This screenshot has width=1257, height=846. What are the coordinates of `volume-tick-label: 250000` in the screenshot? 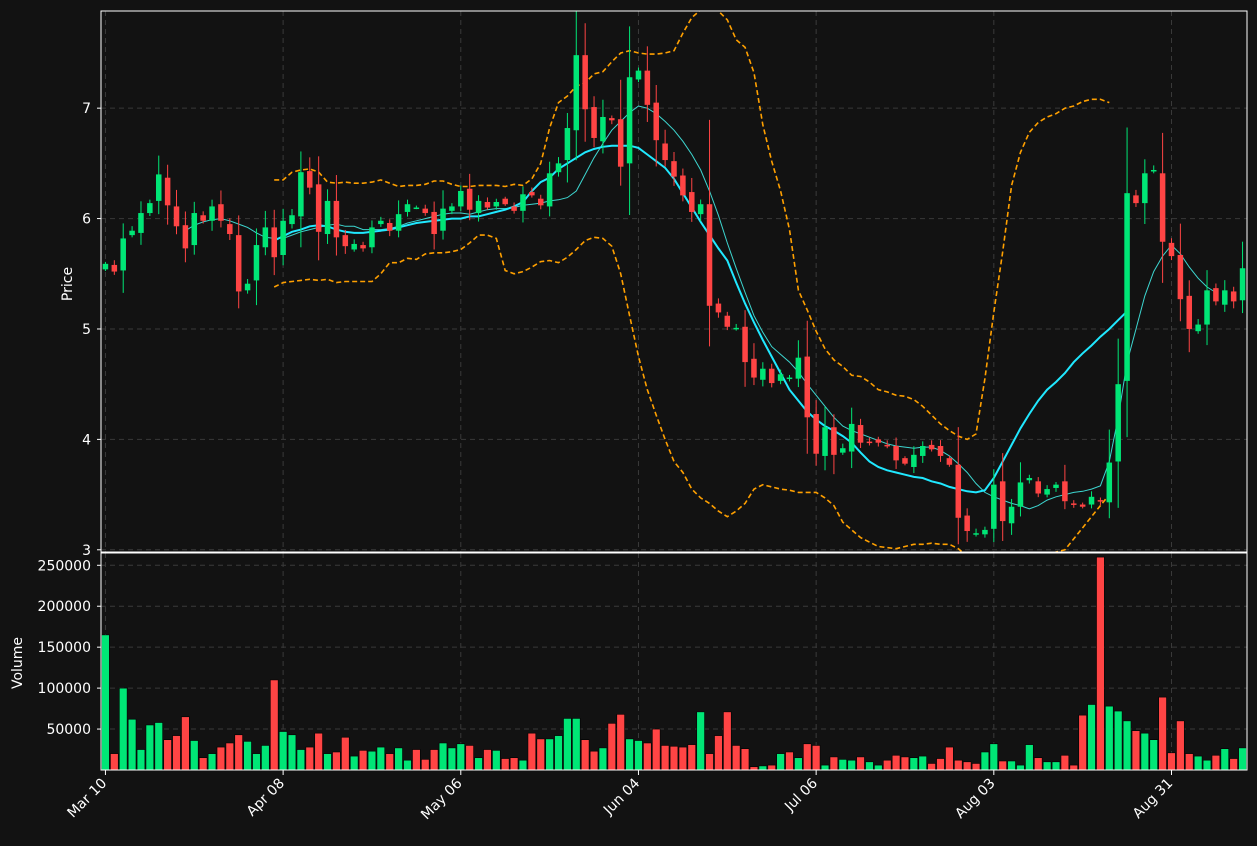 It's located at (64, 566).